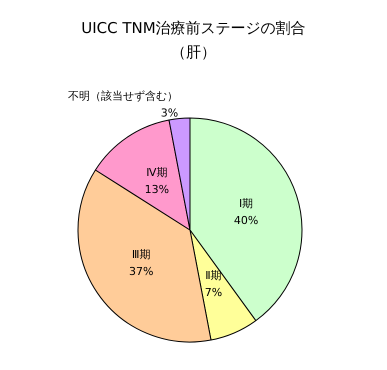 Image resolution: width=387 pixels, height=370 pixels. What do you see at coordinates (157, 173) in the screenshot?
I see `slice-label: Ⅳ期` at bounding box center [157, 173].